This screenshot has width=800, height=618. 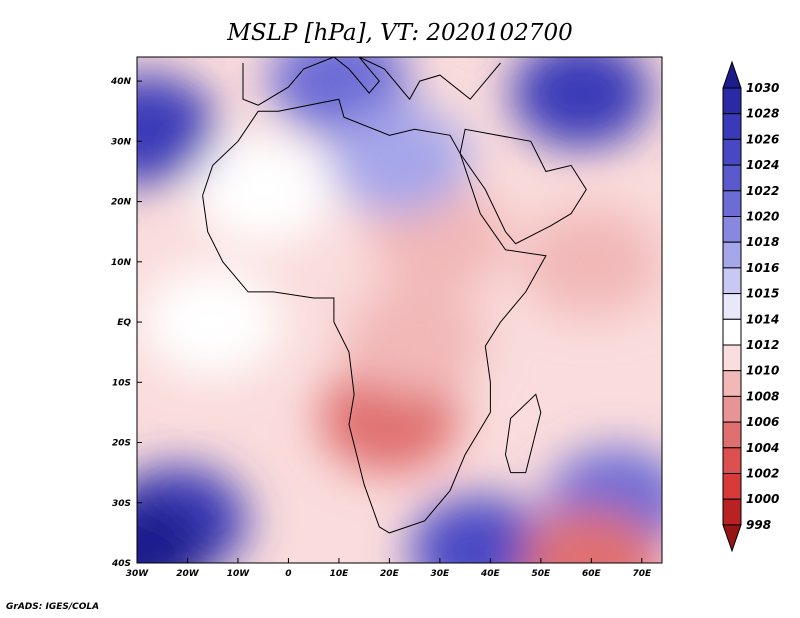 I want to click on arabia-coastline, so click(x=523, y=186).